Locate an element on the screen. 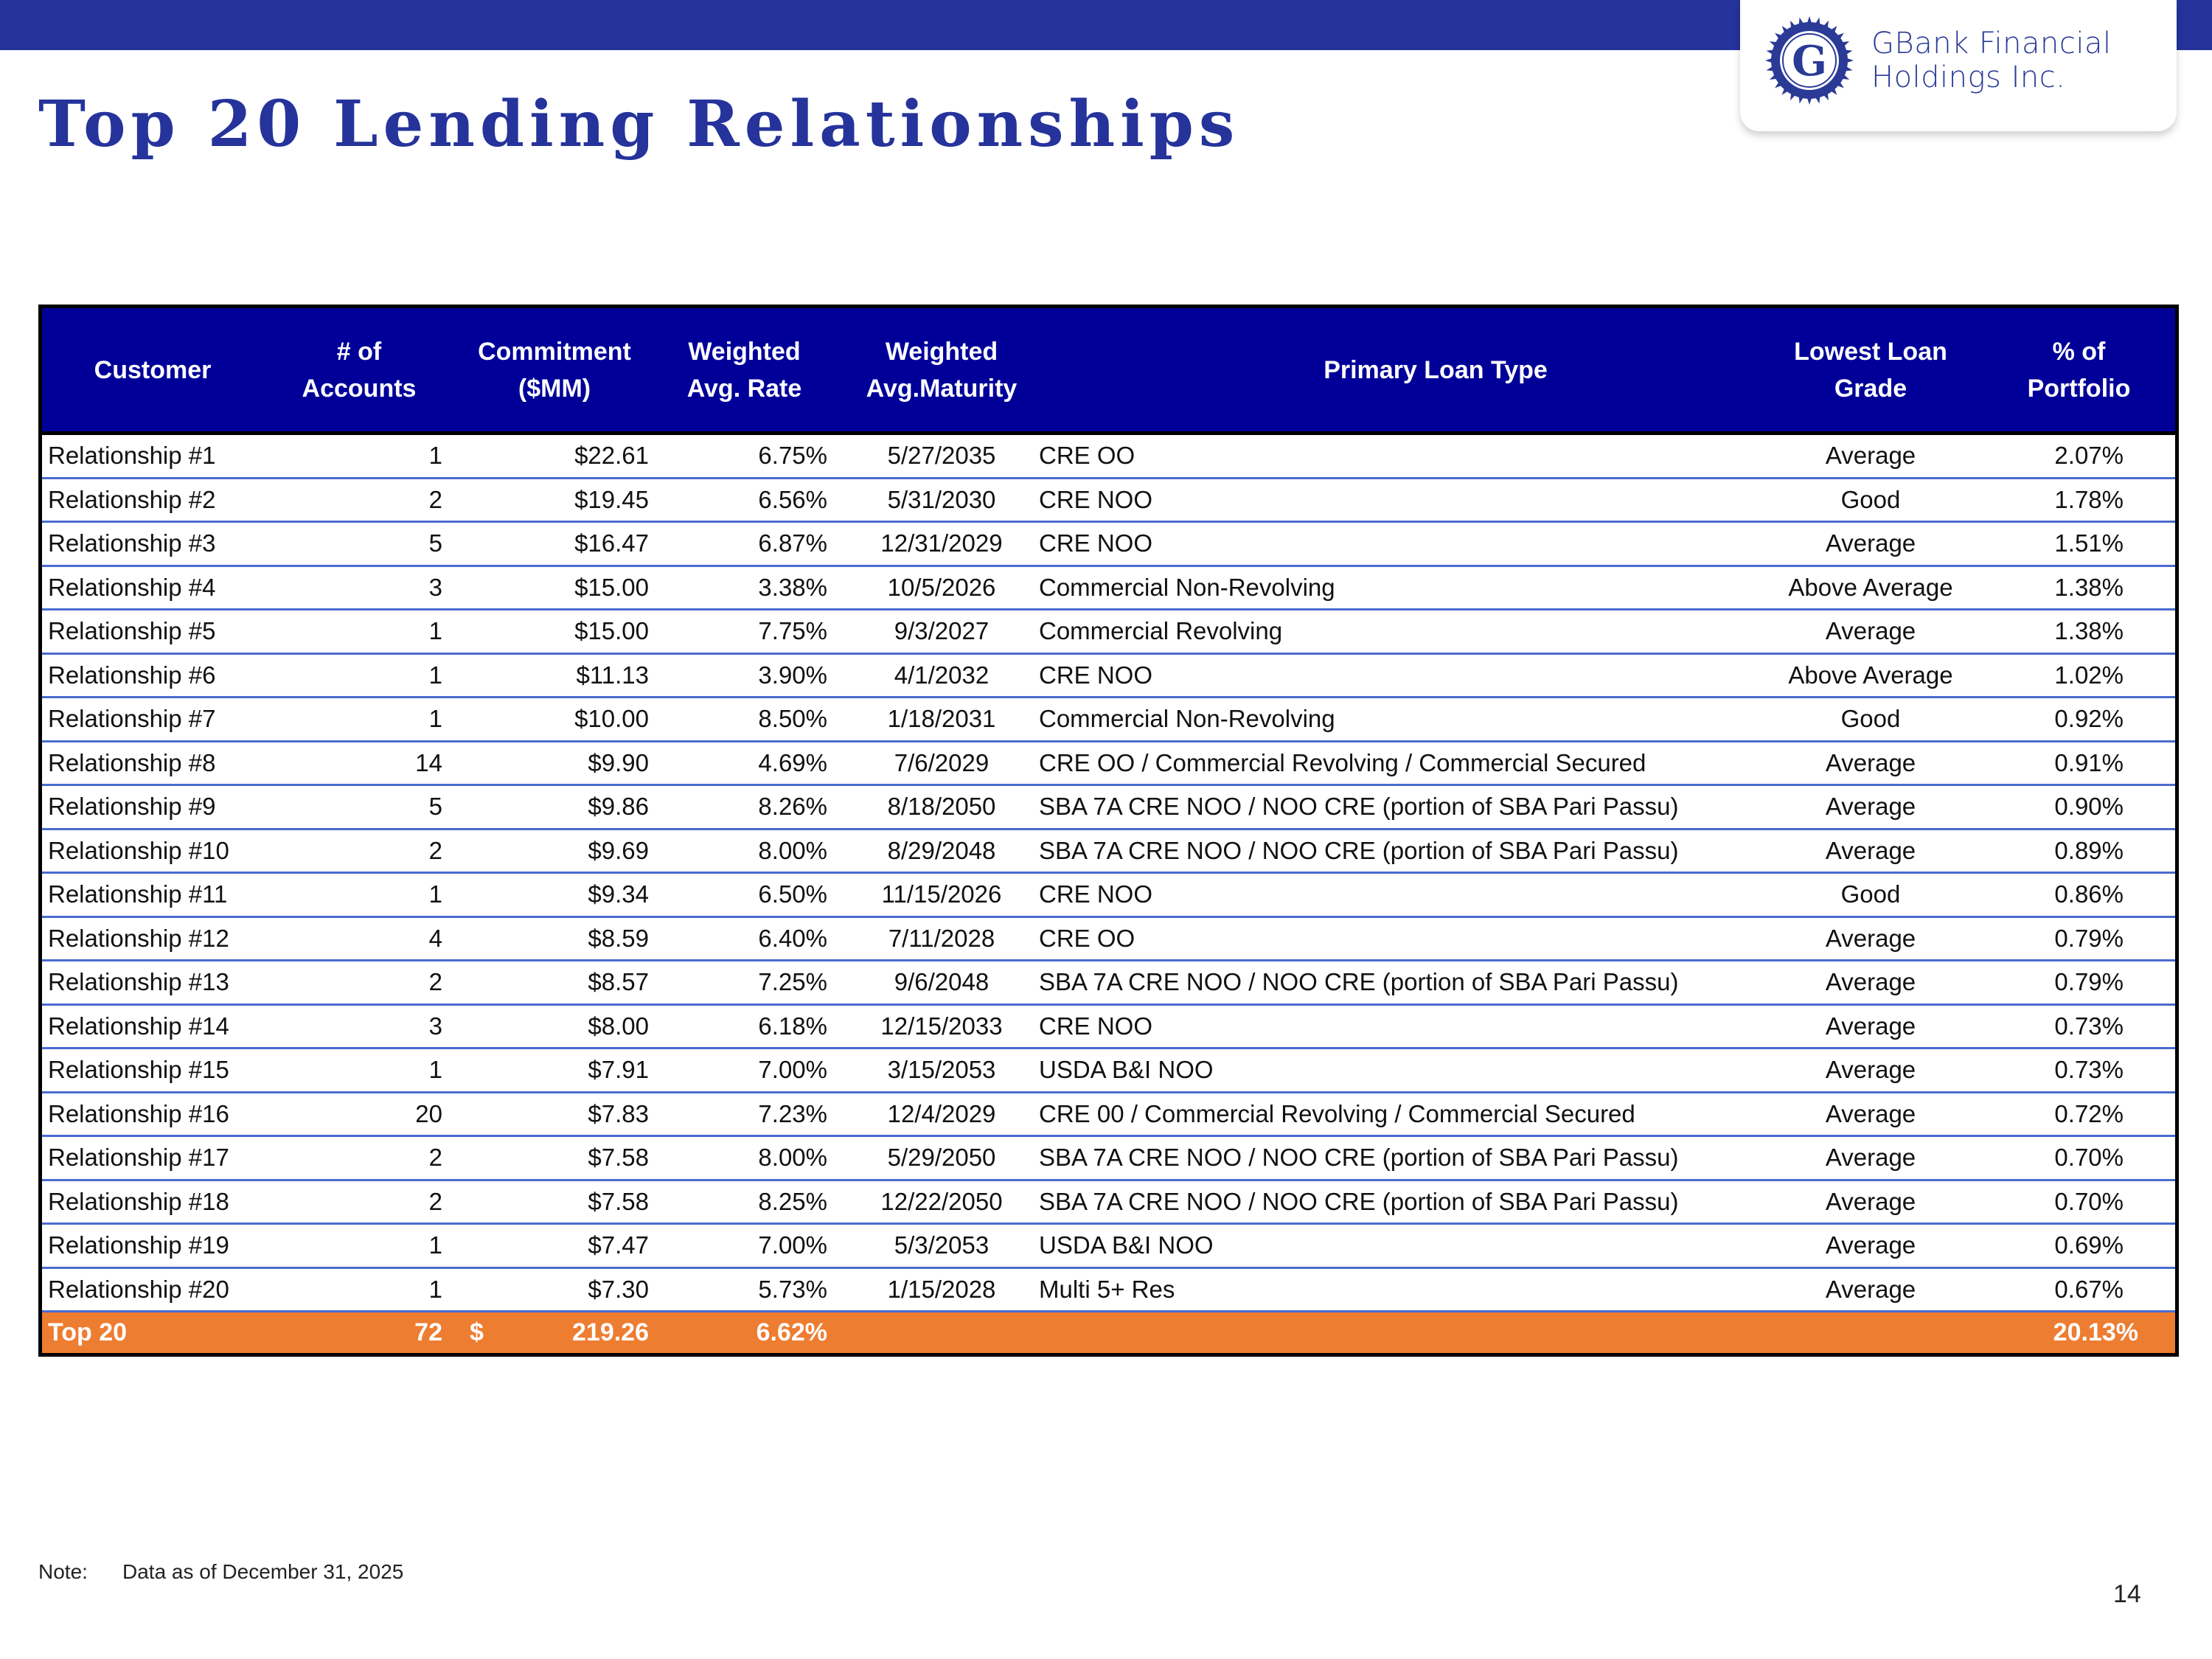 The width and height of the screenshot is (2212, 1659). total-row: Top 20 72 $ 219.26 6.62% 20.13% is located at coordinates (1108, 1332).